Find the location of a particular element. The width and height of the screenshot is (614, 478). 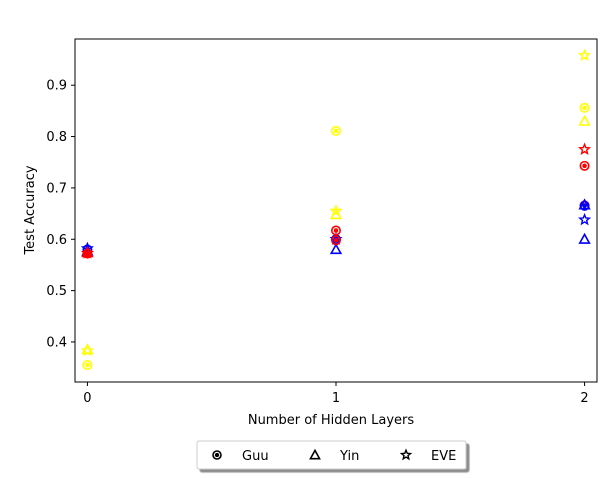

legend-marker-star is located at coordinates (406, 454).